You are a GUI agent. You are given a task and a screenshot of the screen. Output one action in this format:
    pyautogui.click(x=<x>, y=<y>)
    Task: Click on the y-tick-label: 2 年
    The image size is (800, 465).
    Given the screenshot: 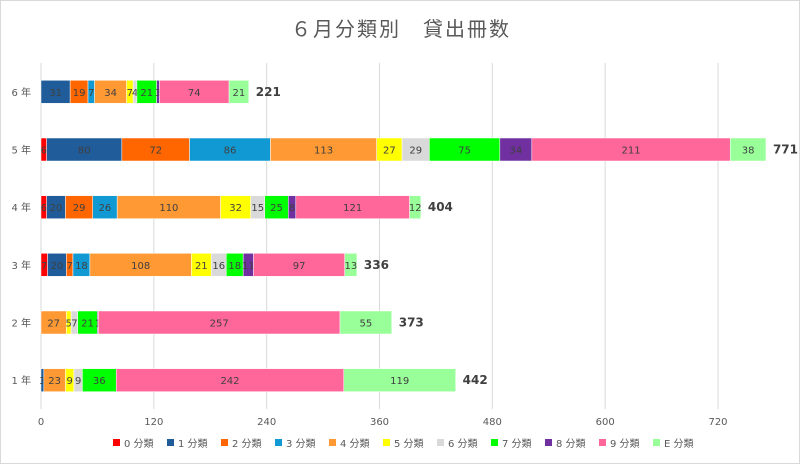 What is the action you would take?
    pyautogui.click(x=21, y=323)
    